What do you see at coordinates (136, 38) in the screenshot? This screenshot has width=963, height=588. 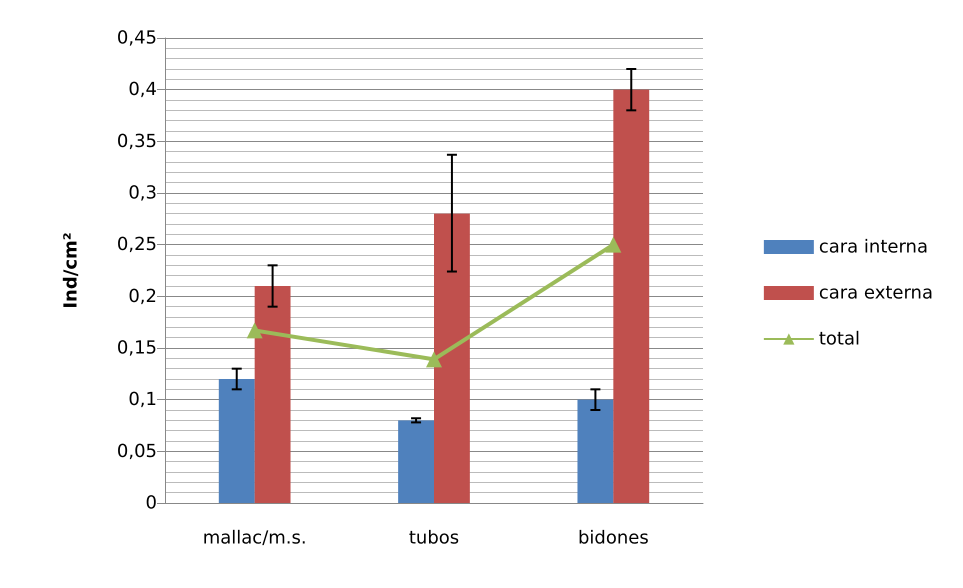 I see `y-tick-label: 0,45` at bounding box center [136, 38].